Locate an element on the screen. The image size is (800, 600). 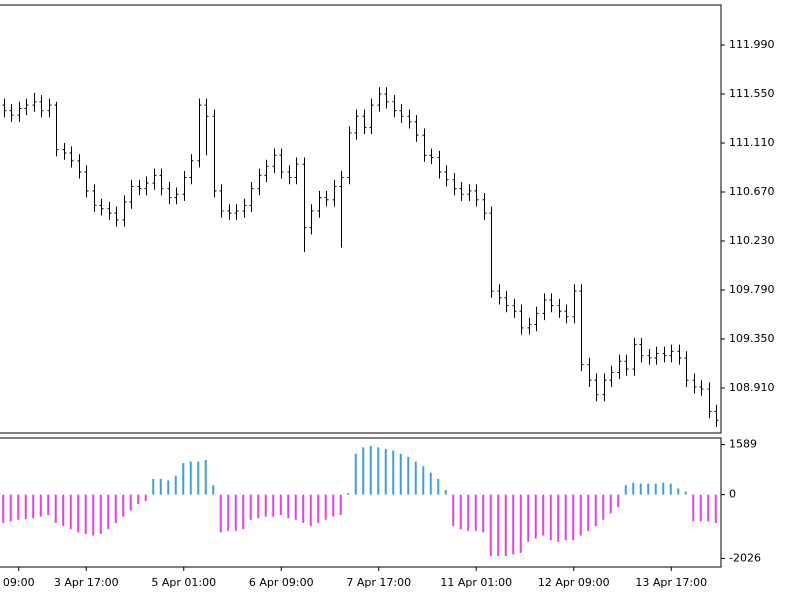
x-tick-label: 6 Apr 09:00 is located at coordinates (281, 582).